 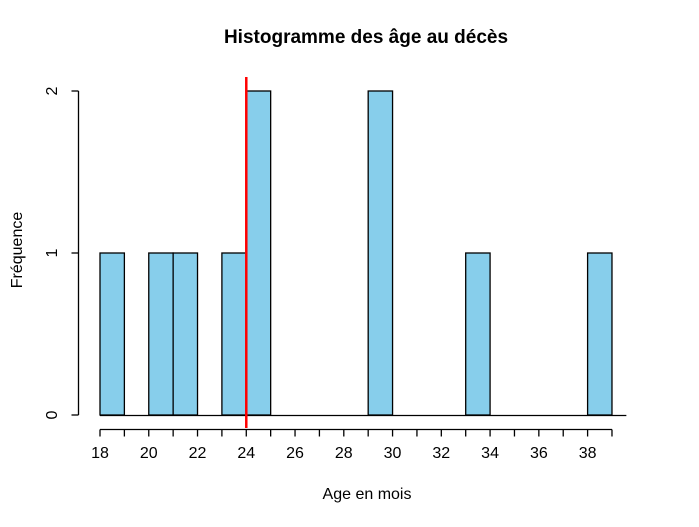 What do you see at coordinates (52, 252) in the screenshot?
I see `y-tick-label: 1` at bounding box center [52, 252].